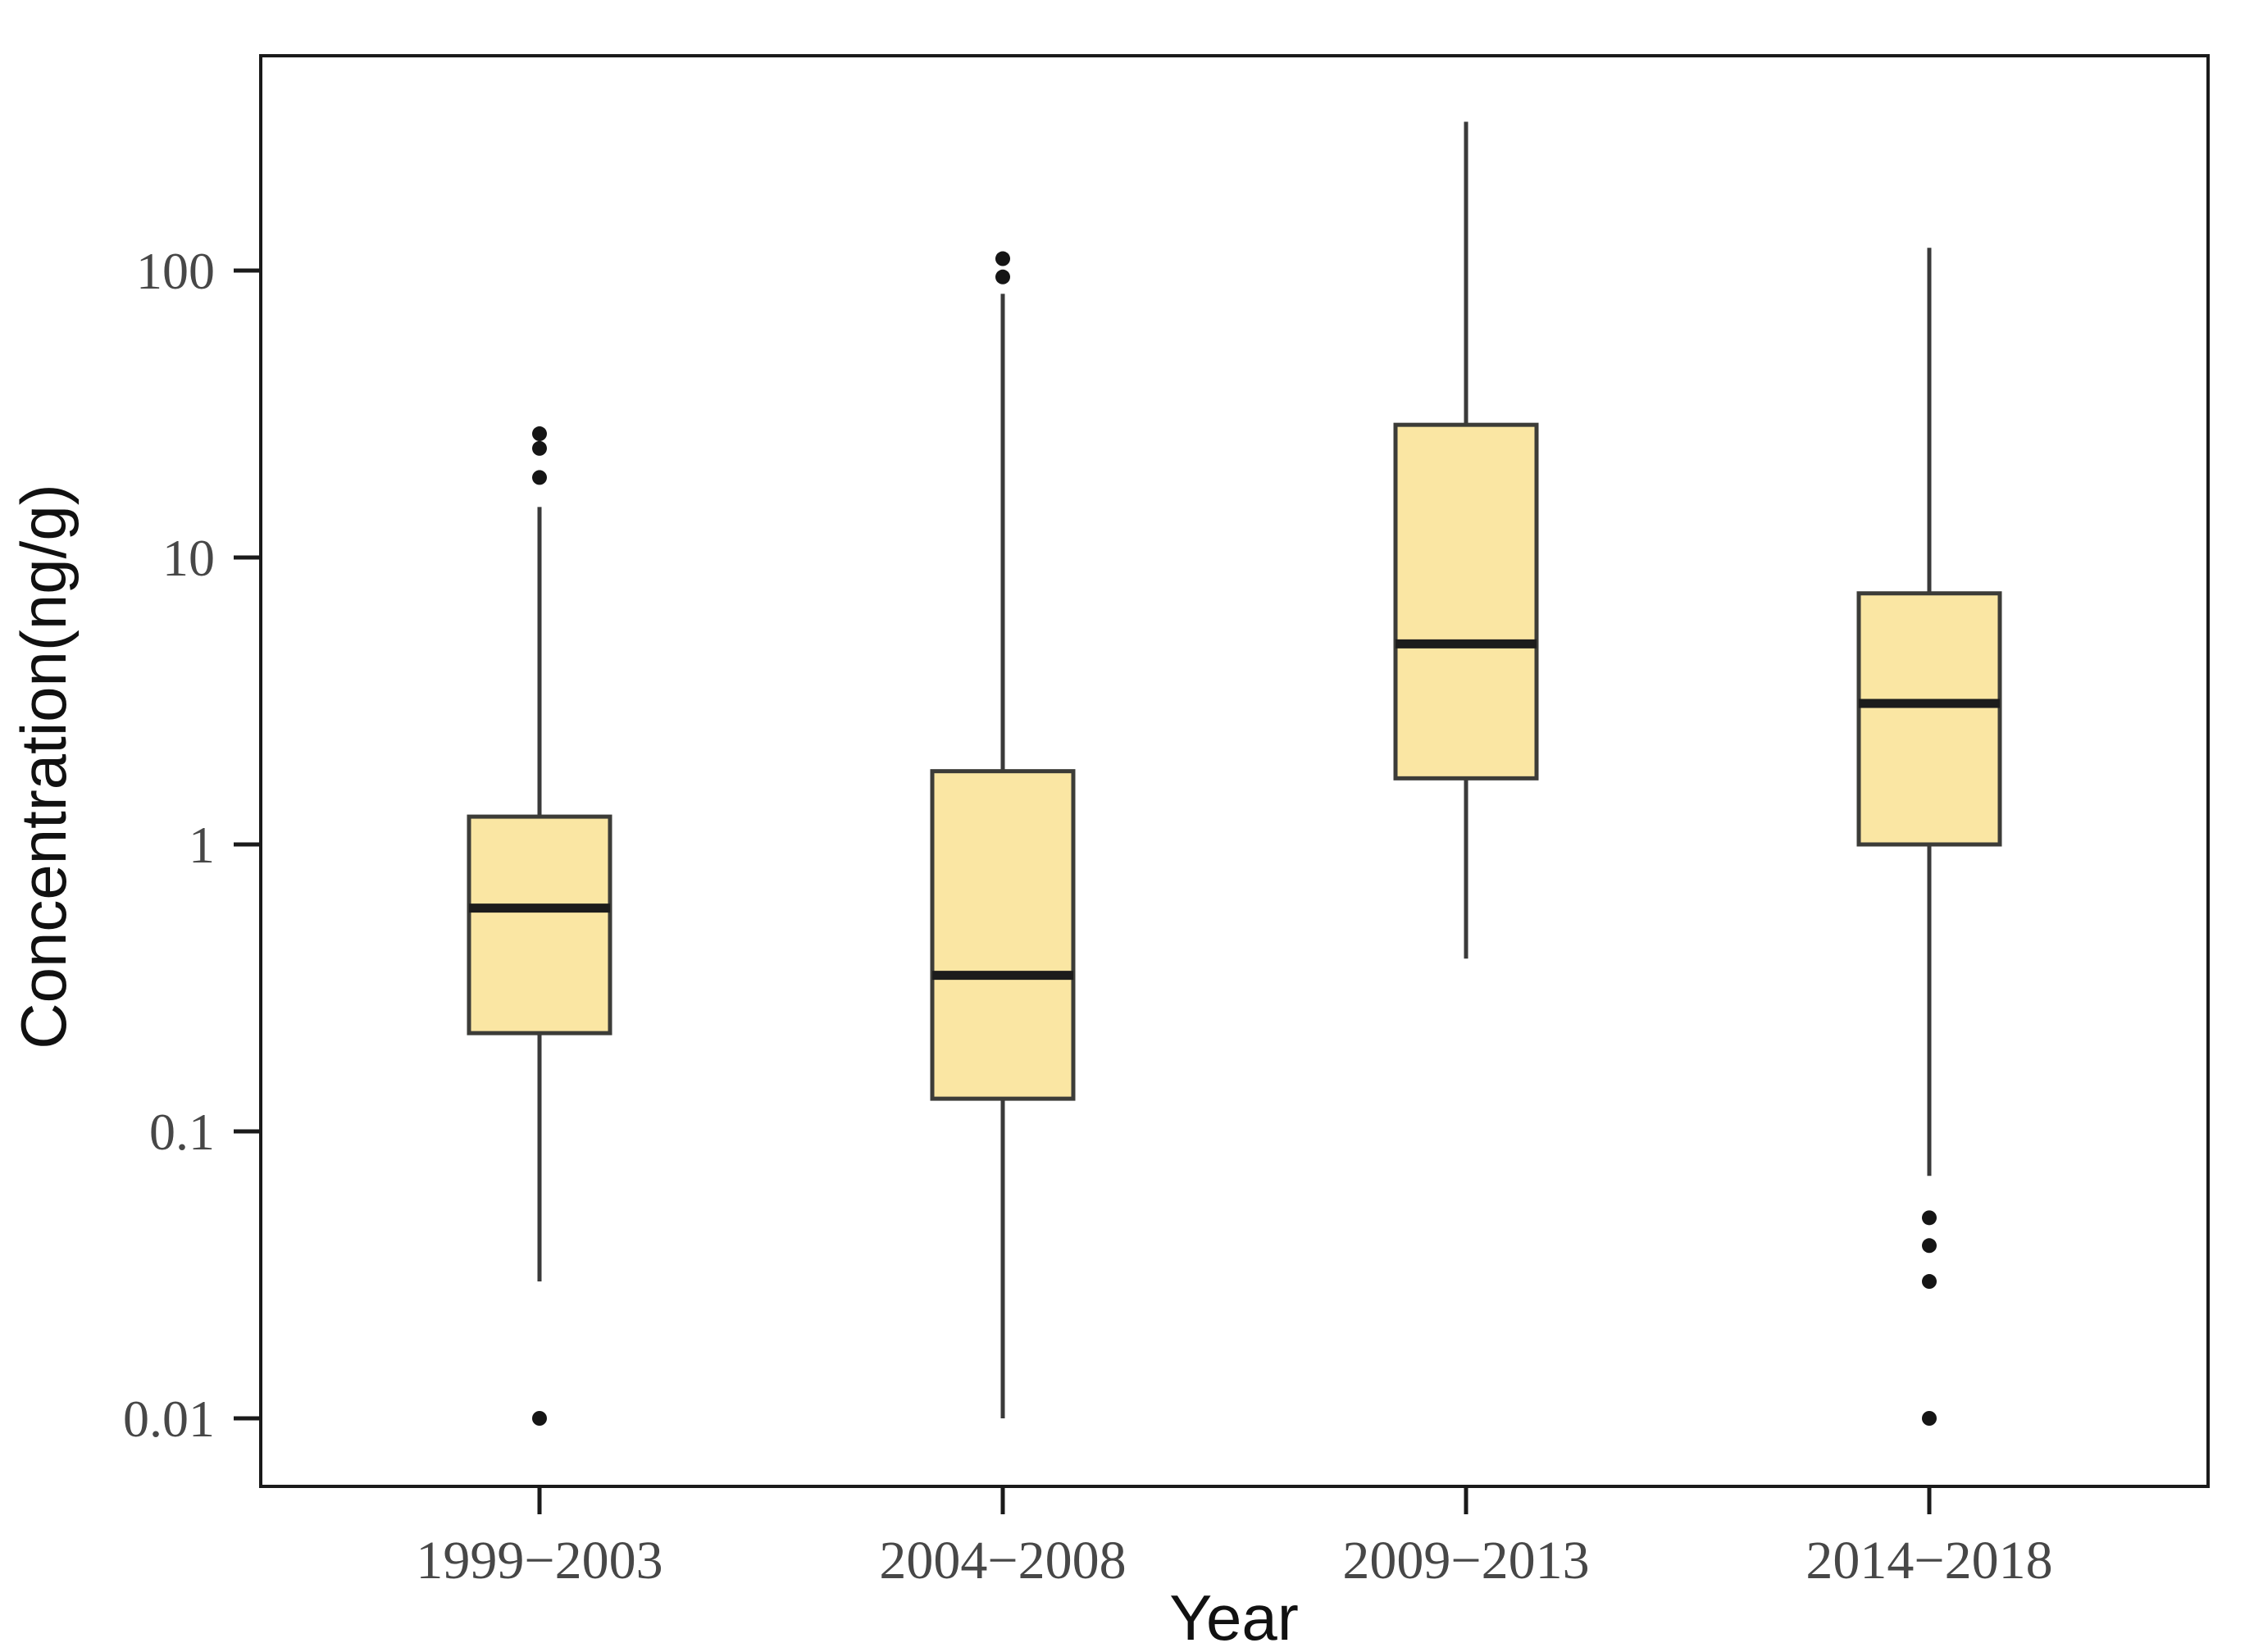 Image resolution: width=2263 pixels, height=1652 pixels. I want to click on y-tick-label: 0.01, so click(169, 1419).